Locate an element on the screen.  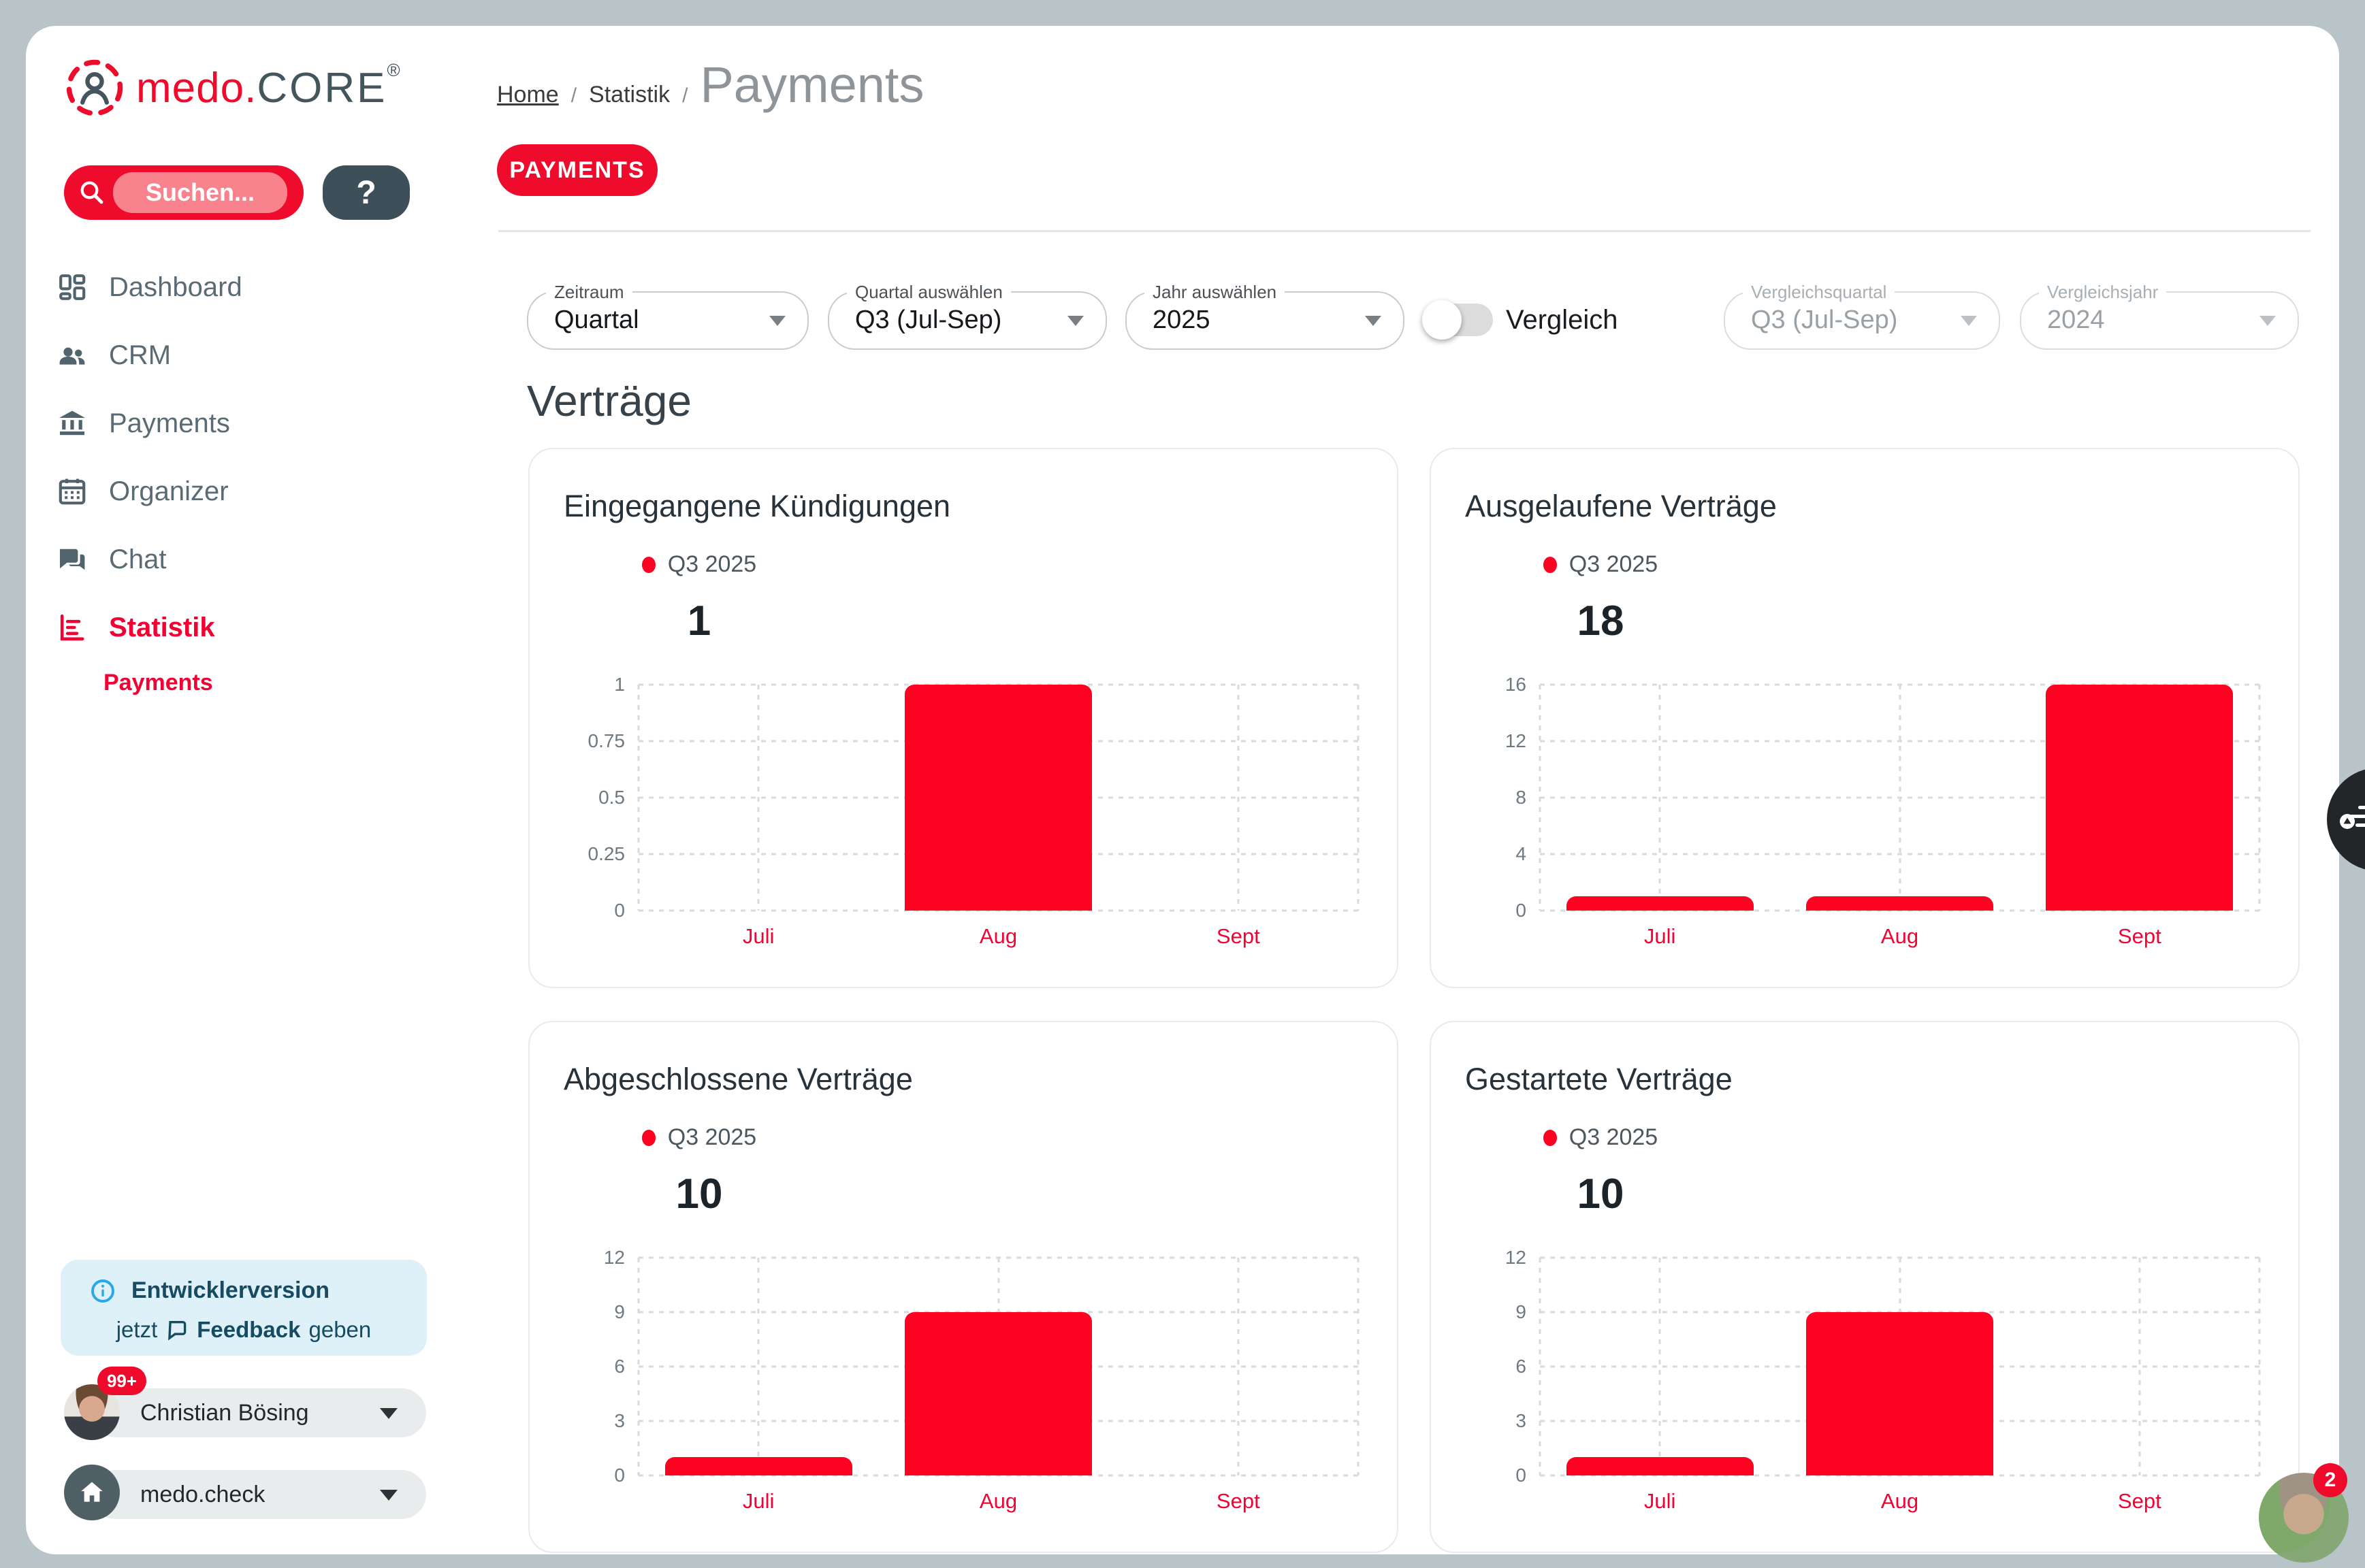
header-divider is located at coordinates (1404, 231).